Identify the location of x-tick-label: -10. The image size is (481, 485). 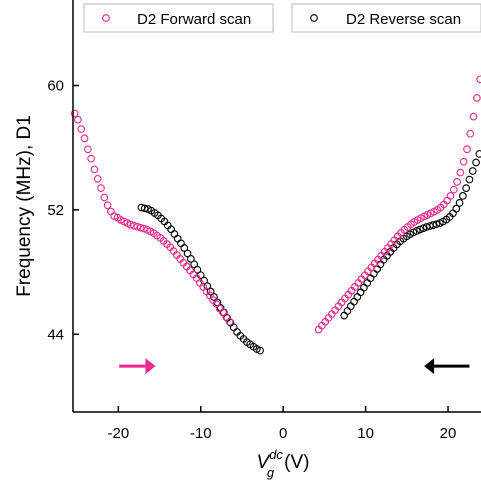
(201, 433).